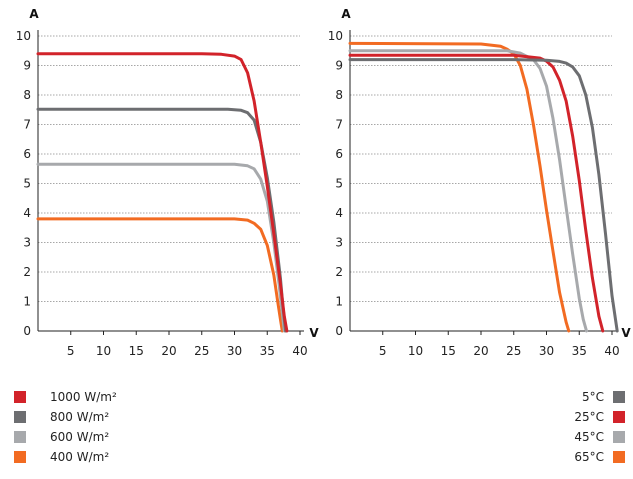  I want to click on chart1-x-tick-label: 40, so click(299, 351).